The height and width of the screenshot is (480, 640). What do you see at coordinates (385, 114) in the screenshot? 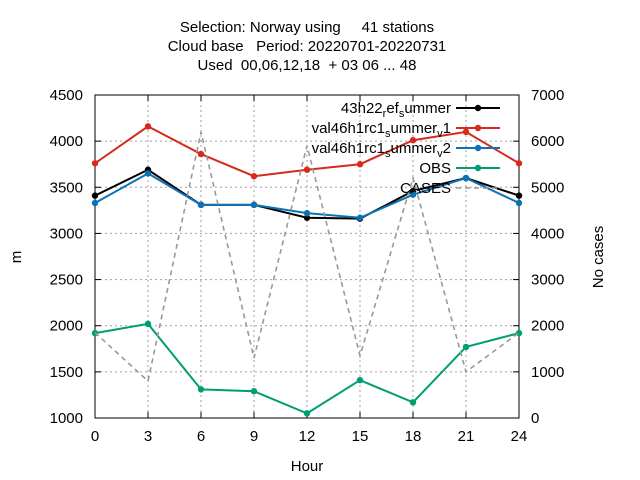
I see `legend-label-part: r` at bounding box center [385, 114].